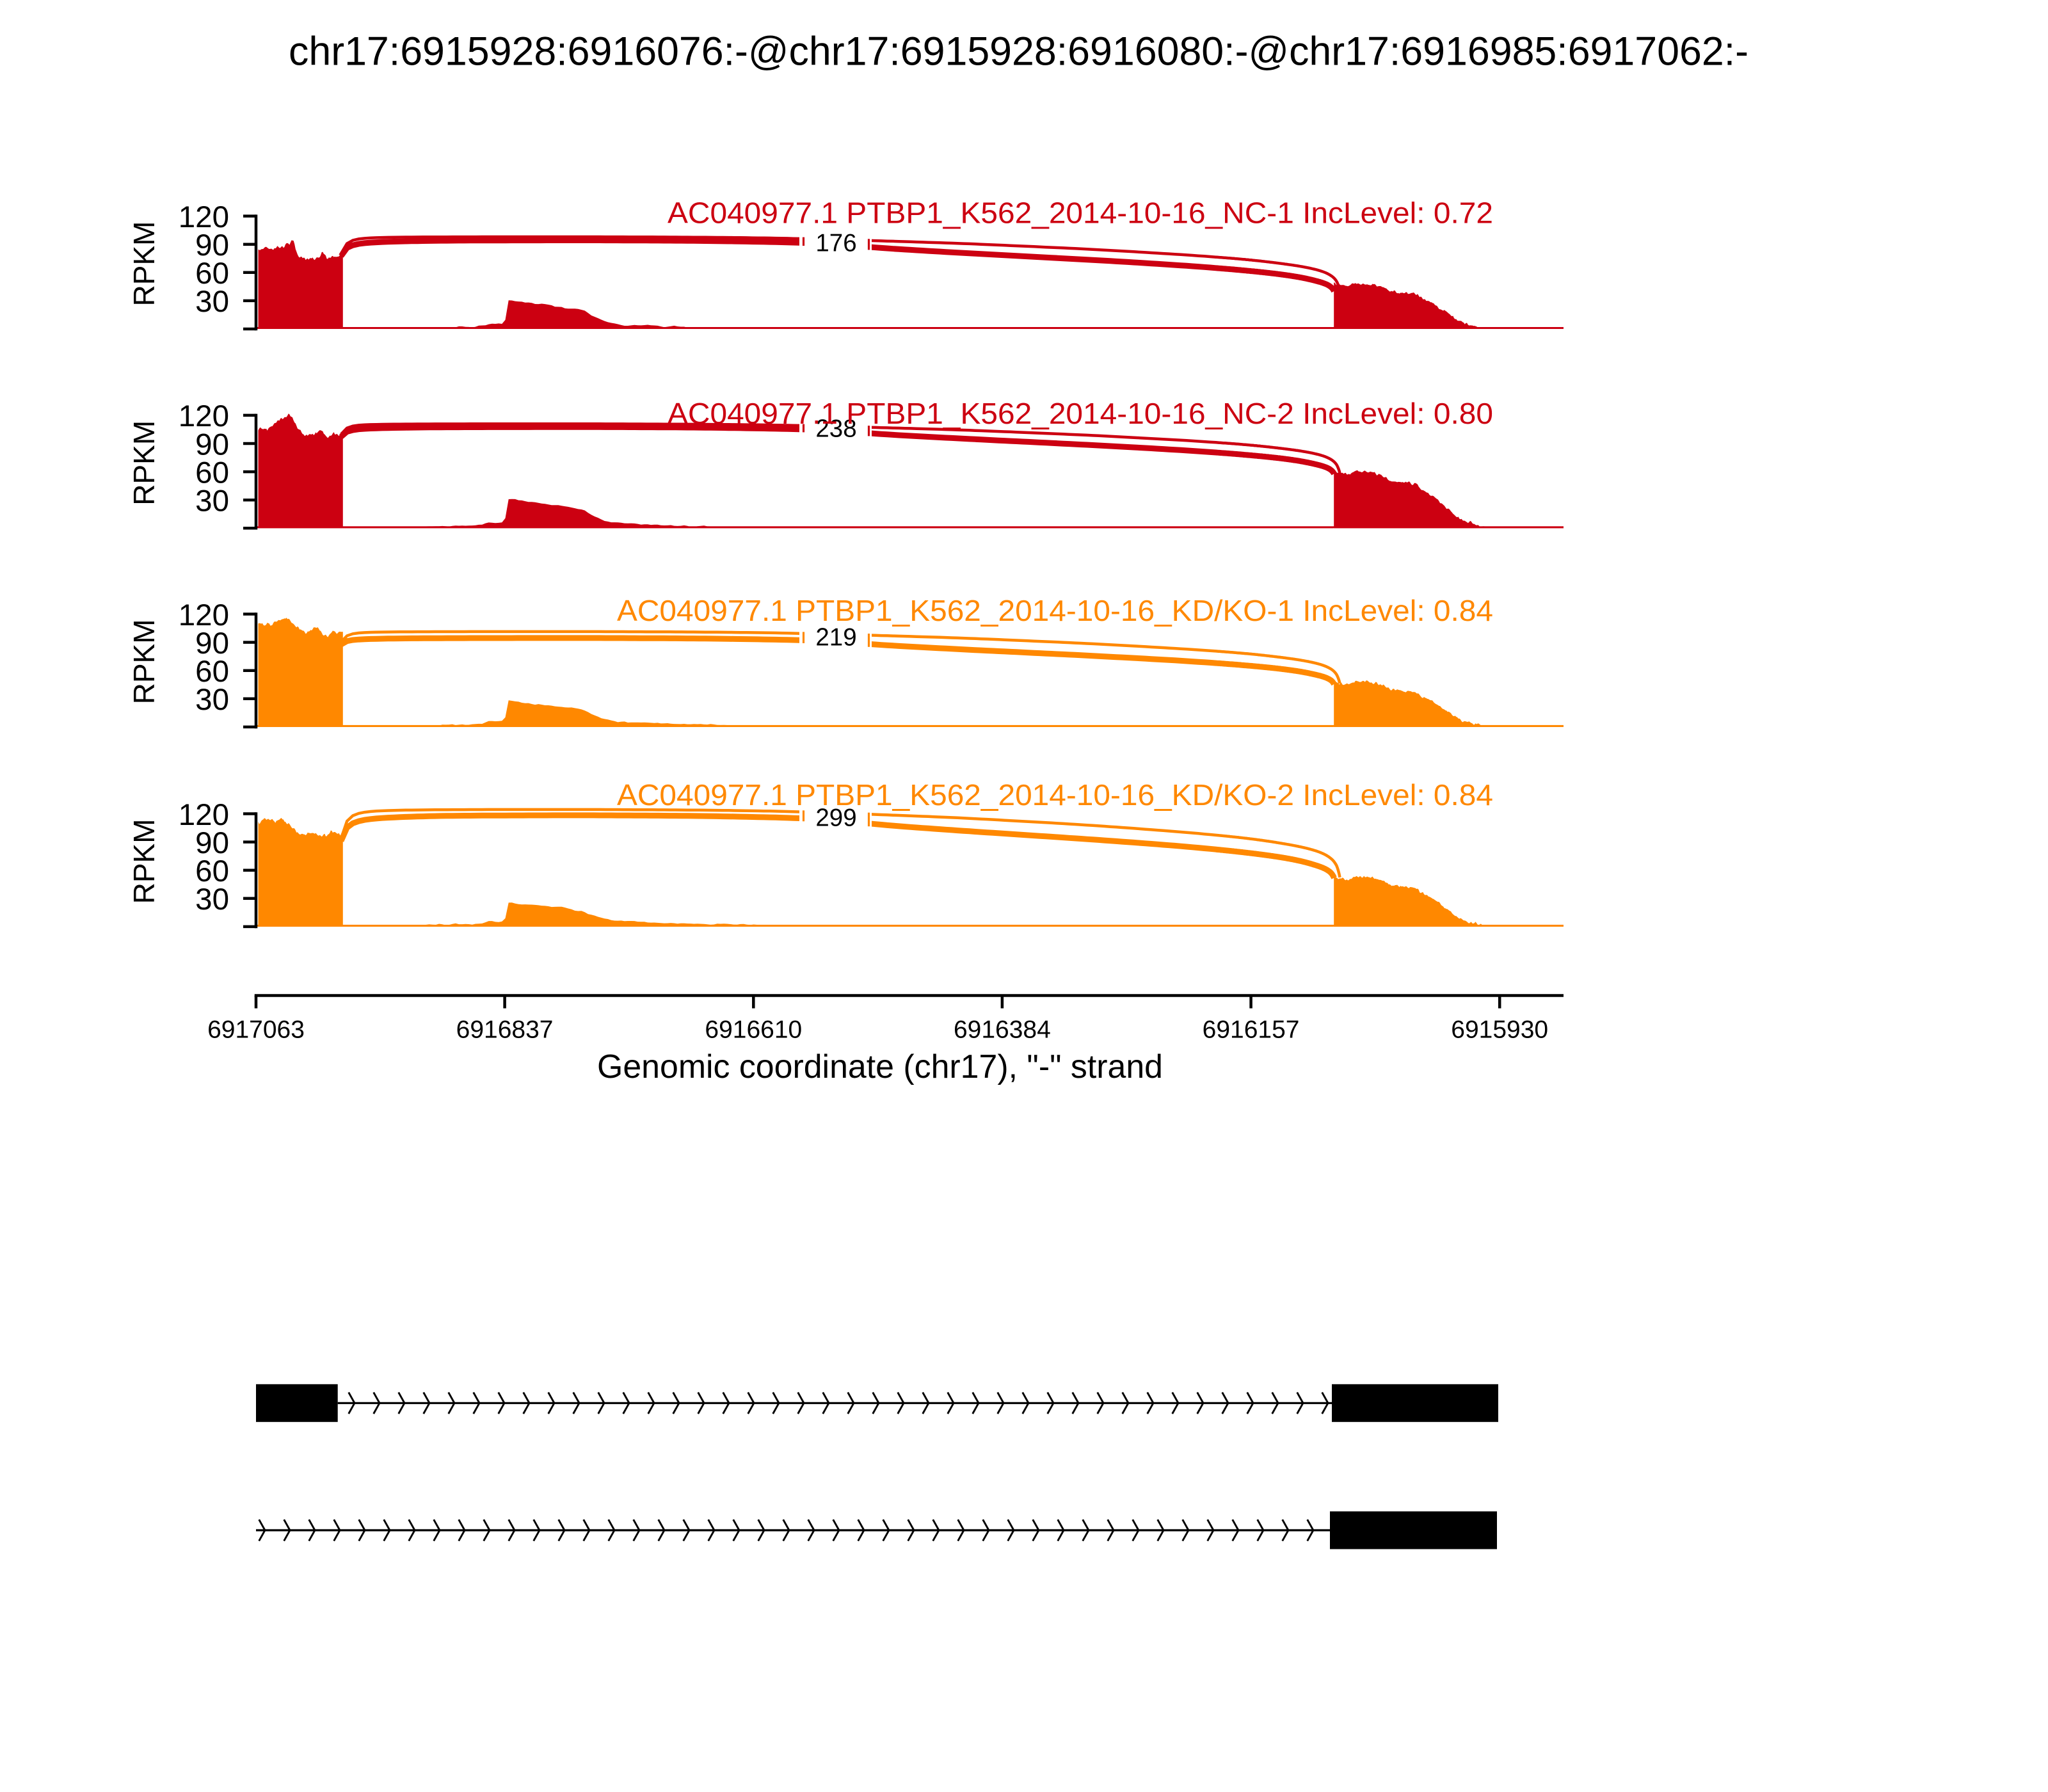 This screenshot has height=1792, width=2048. What do you see at coordinates (1251, 1029) in the screenshot?
I see `svg-text: 6916157` at bounding box center [1251, 1029].